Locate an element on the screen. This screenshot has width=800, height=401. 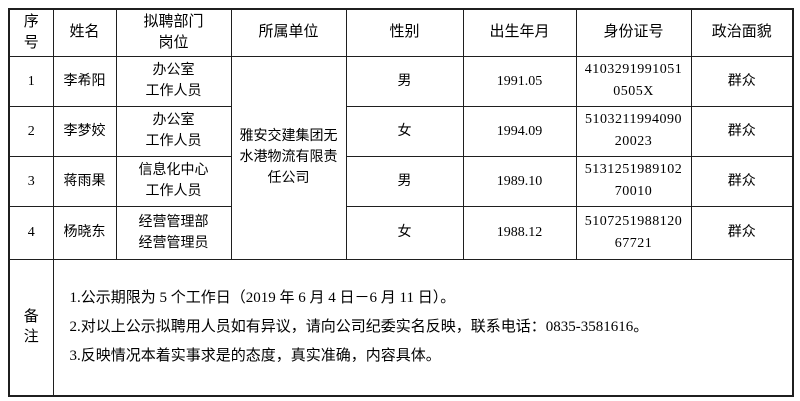
header-birth-date: 出生年月 is located at coordinates (519, 32).